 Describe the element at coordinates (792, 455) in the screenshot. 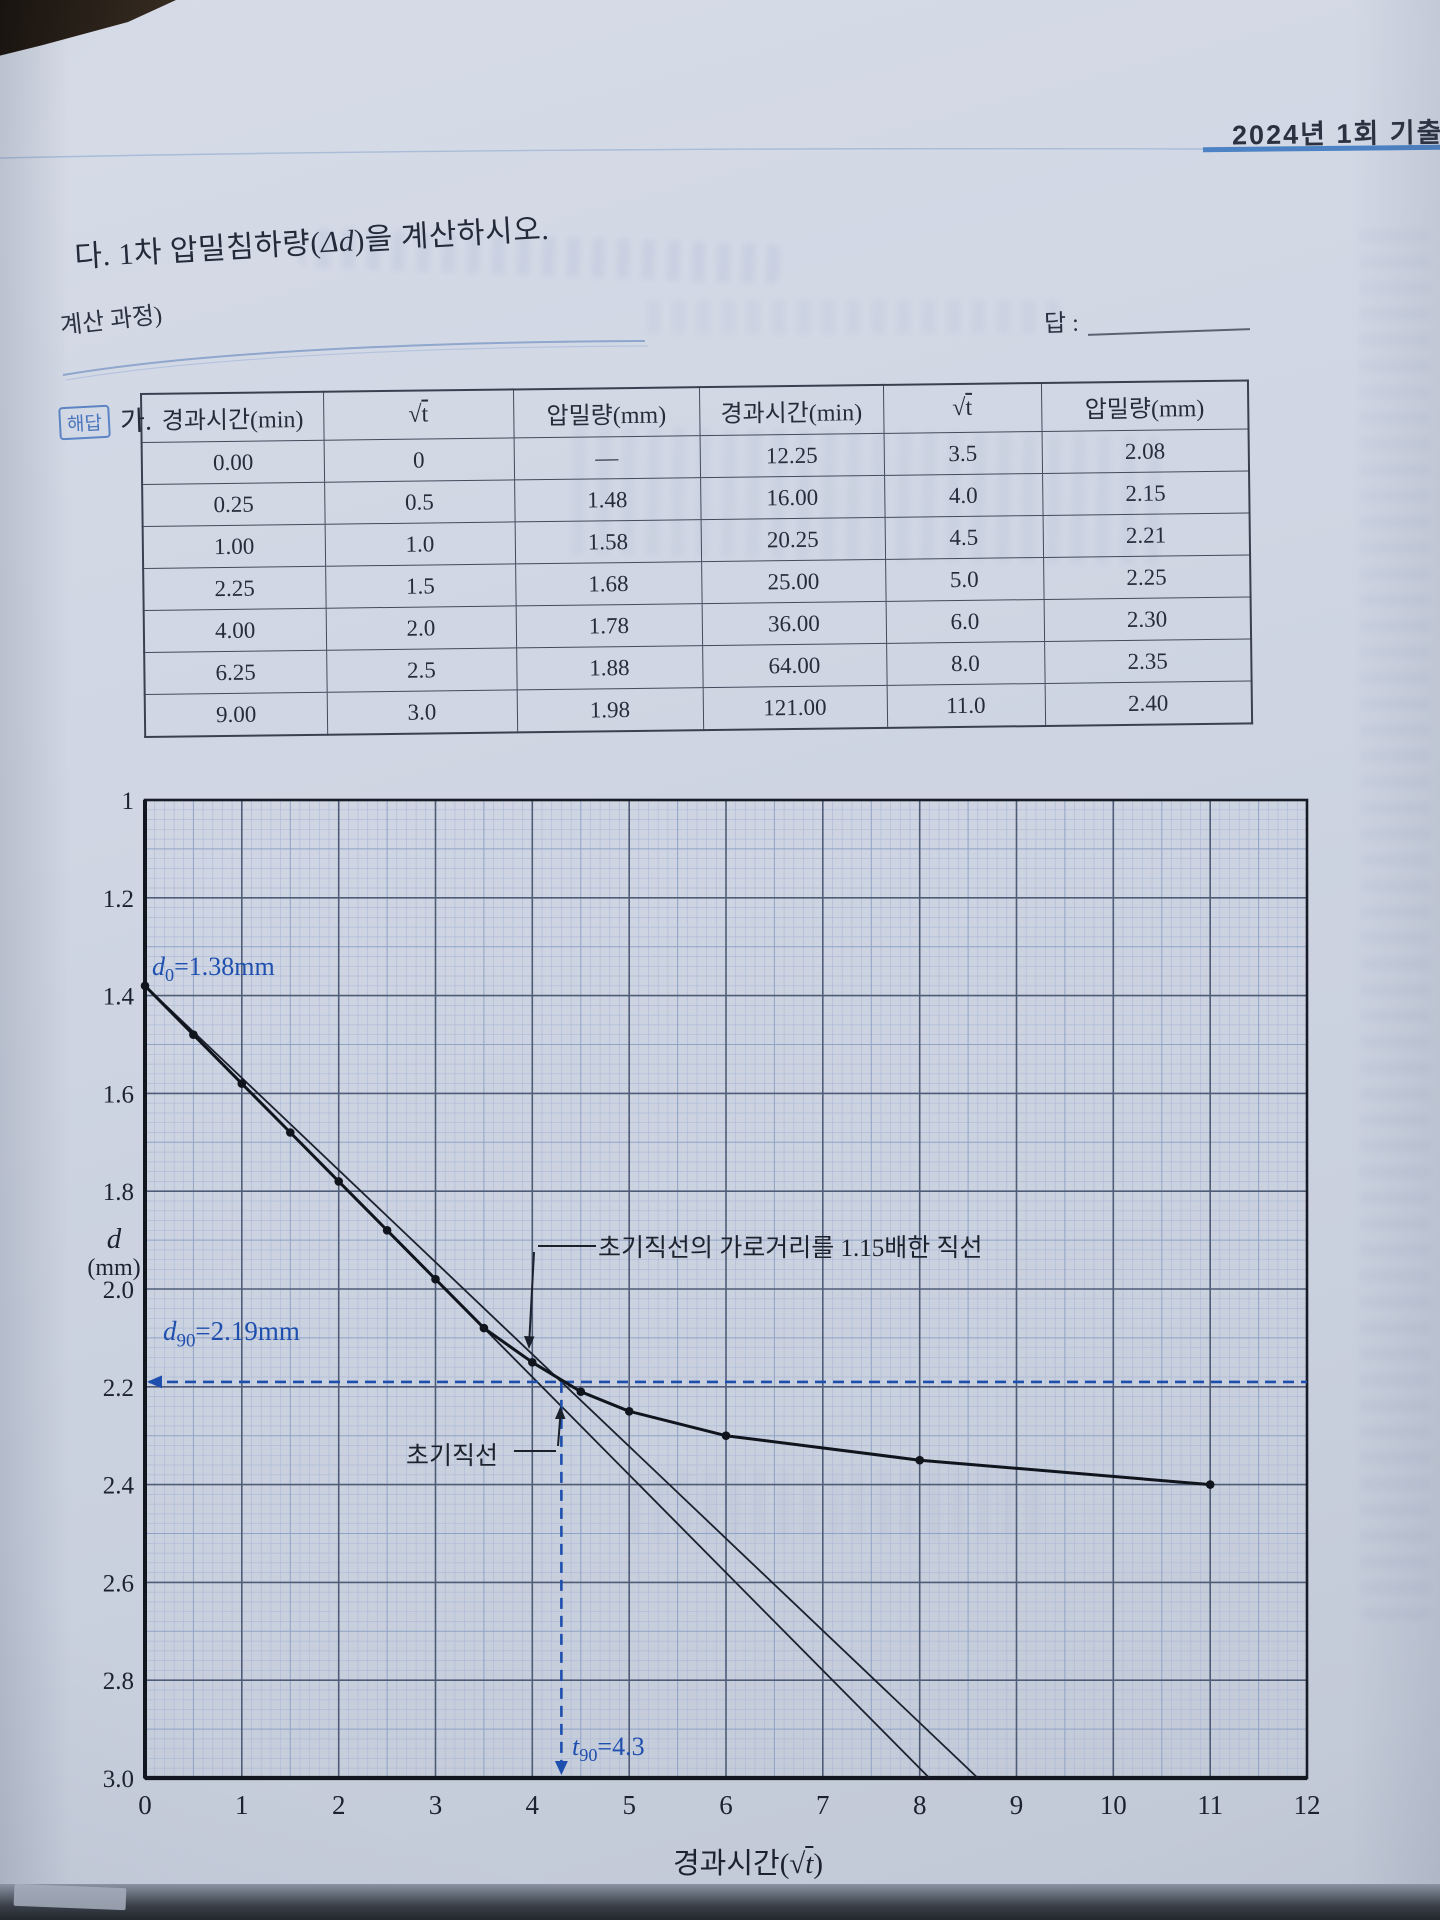

I see `table-cell: 12.25` at that location.